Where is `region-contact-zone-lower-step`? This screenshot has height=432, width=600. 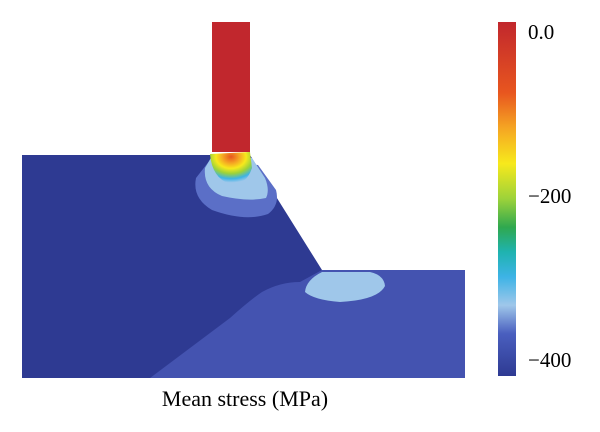
region-contact-zone-lower-step is located at coordinates (345, 287).